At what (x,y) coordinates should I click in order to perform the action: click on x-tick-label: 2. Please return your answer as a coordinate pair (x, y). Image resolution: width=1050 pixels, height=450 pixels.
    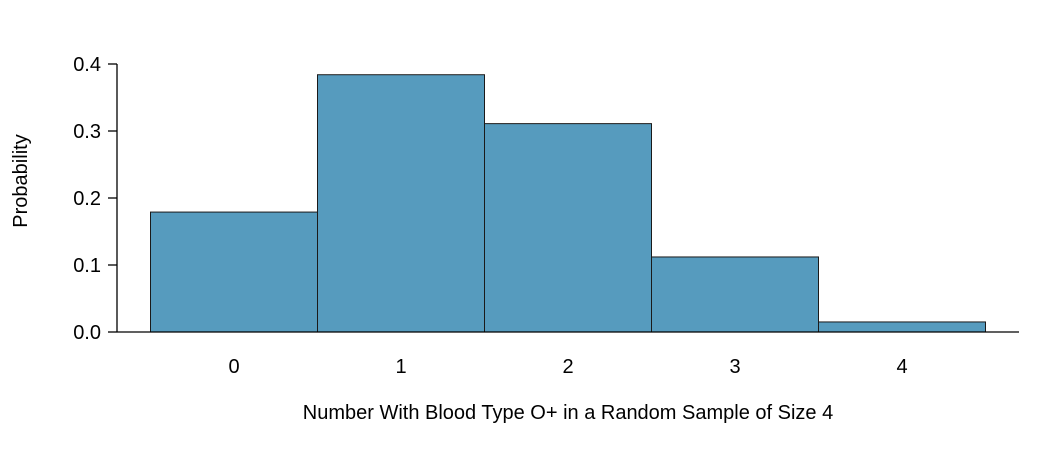
    Looking at the image, I should click on (567, 367).